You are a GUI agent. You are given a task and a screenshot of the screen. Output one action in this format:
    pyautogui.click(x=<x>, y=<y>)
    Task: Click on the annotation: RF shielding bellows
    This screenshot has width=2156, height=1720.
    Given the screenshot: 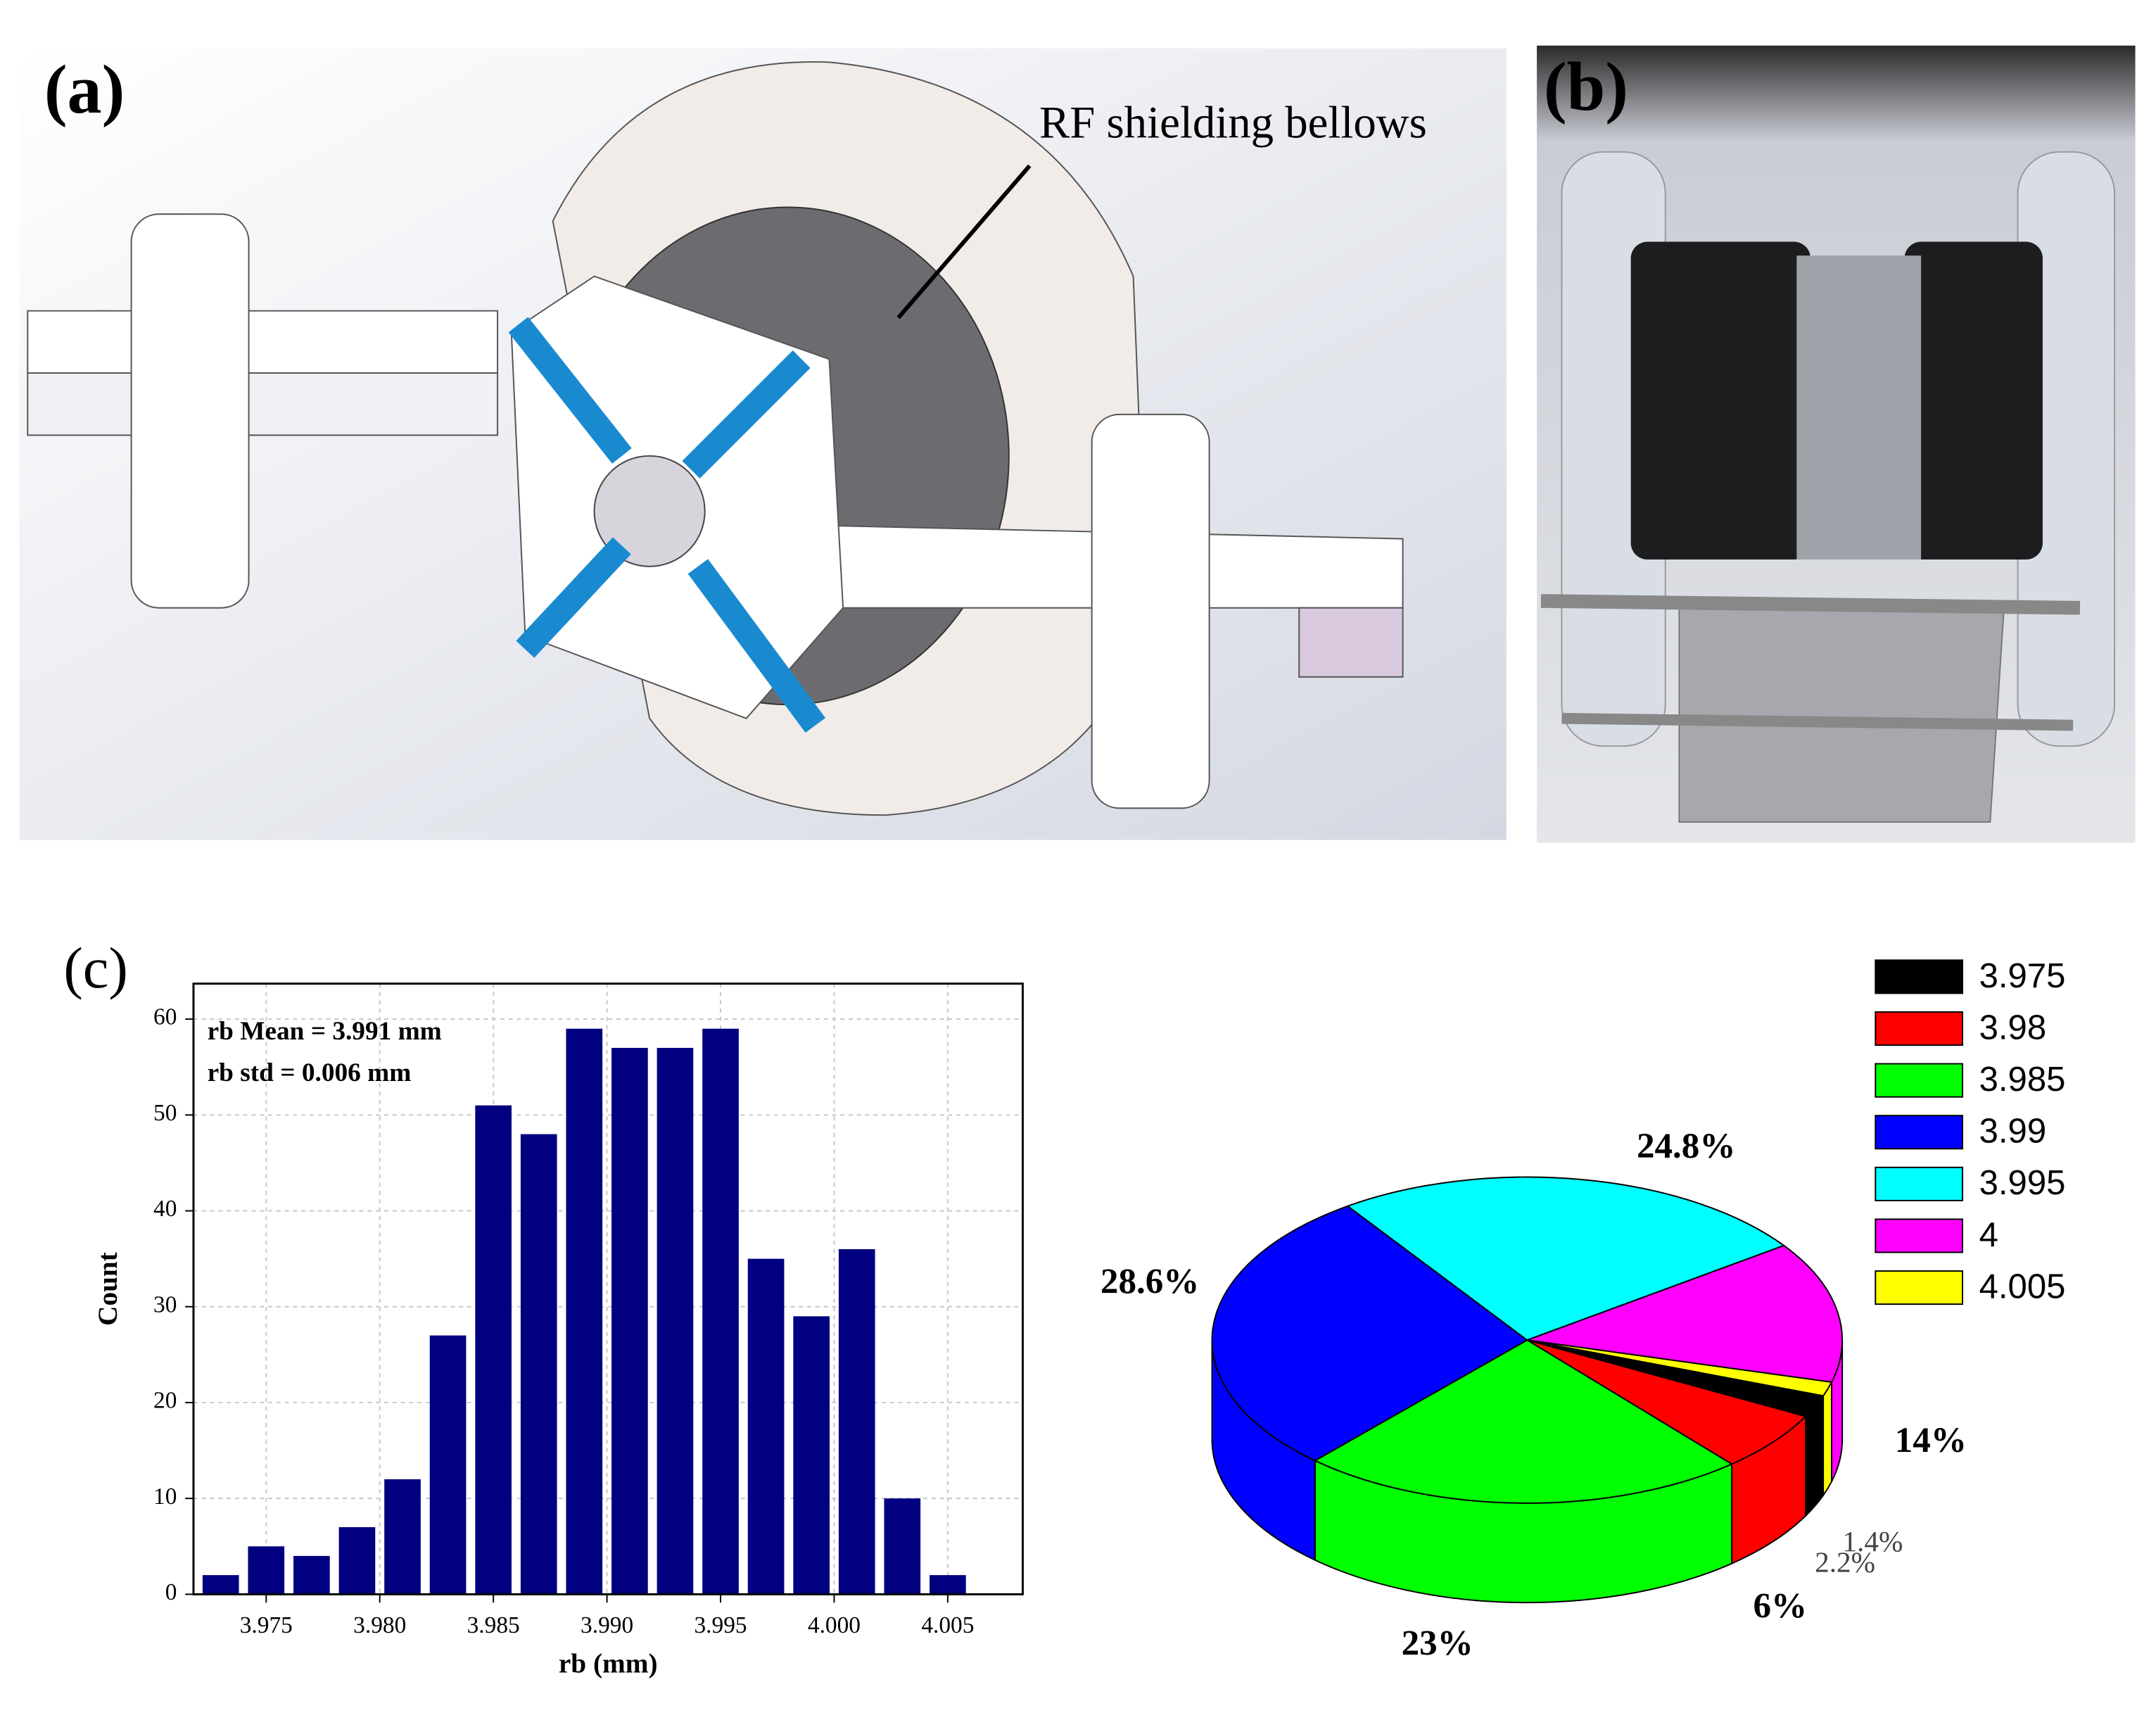 What is the action you would take?
    pyautogui.click(x=1233, y=122)
    